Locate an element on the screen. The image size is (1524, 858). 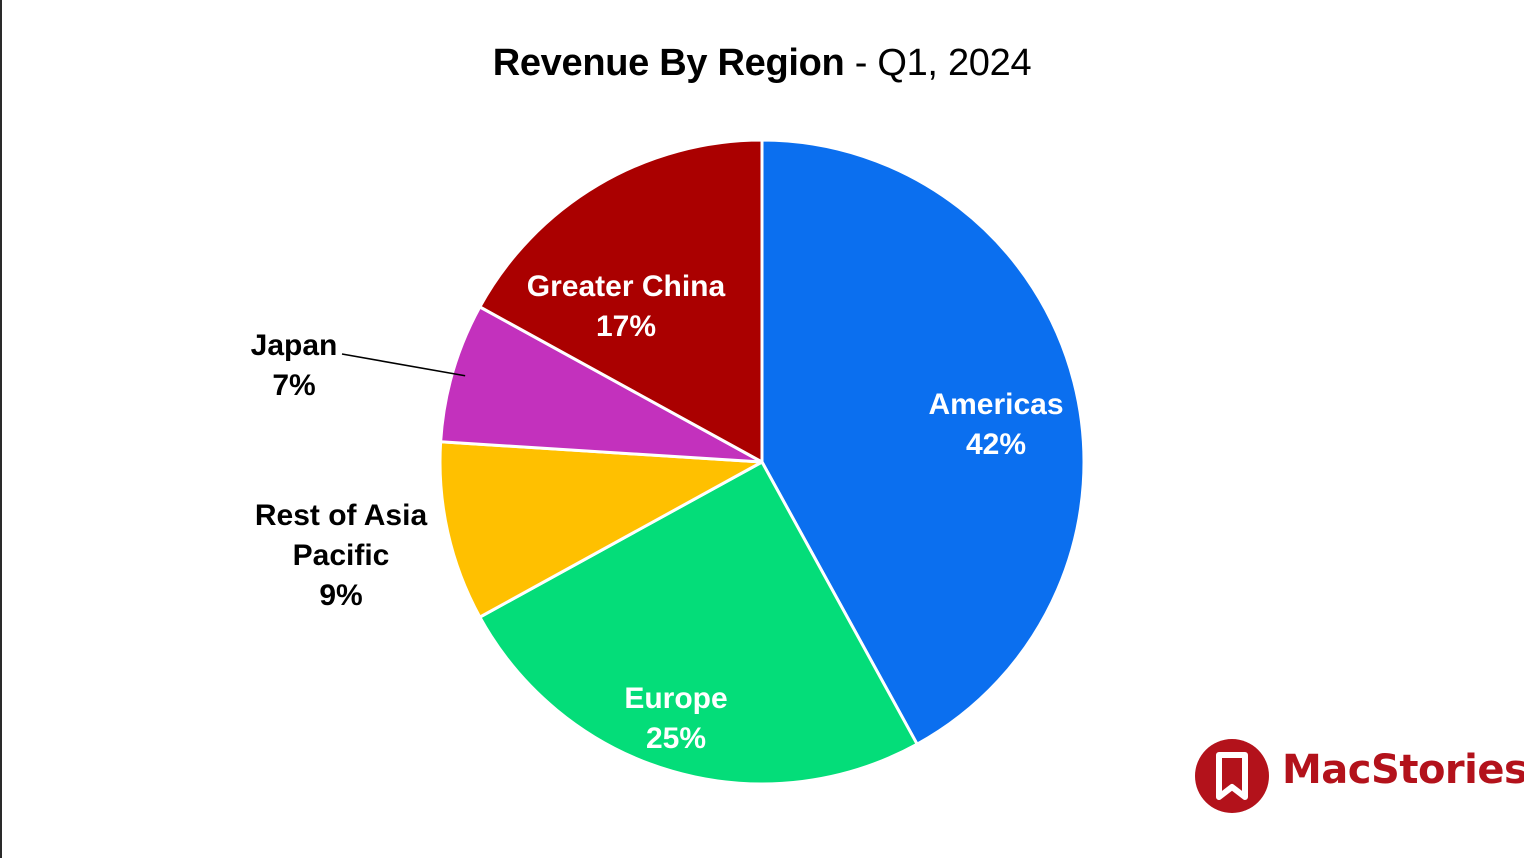
slice-label-greater-china: Greater China 17% is located at coordinates (626, 306).